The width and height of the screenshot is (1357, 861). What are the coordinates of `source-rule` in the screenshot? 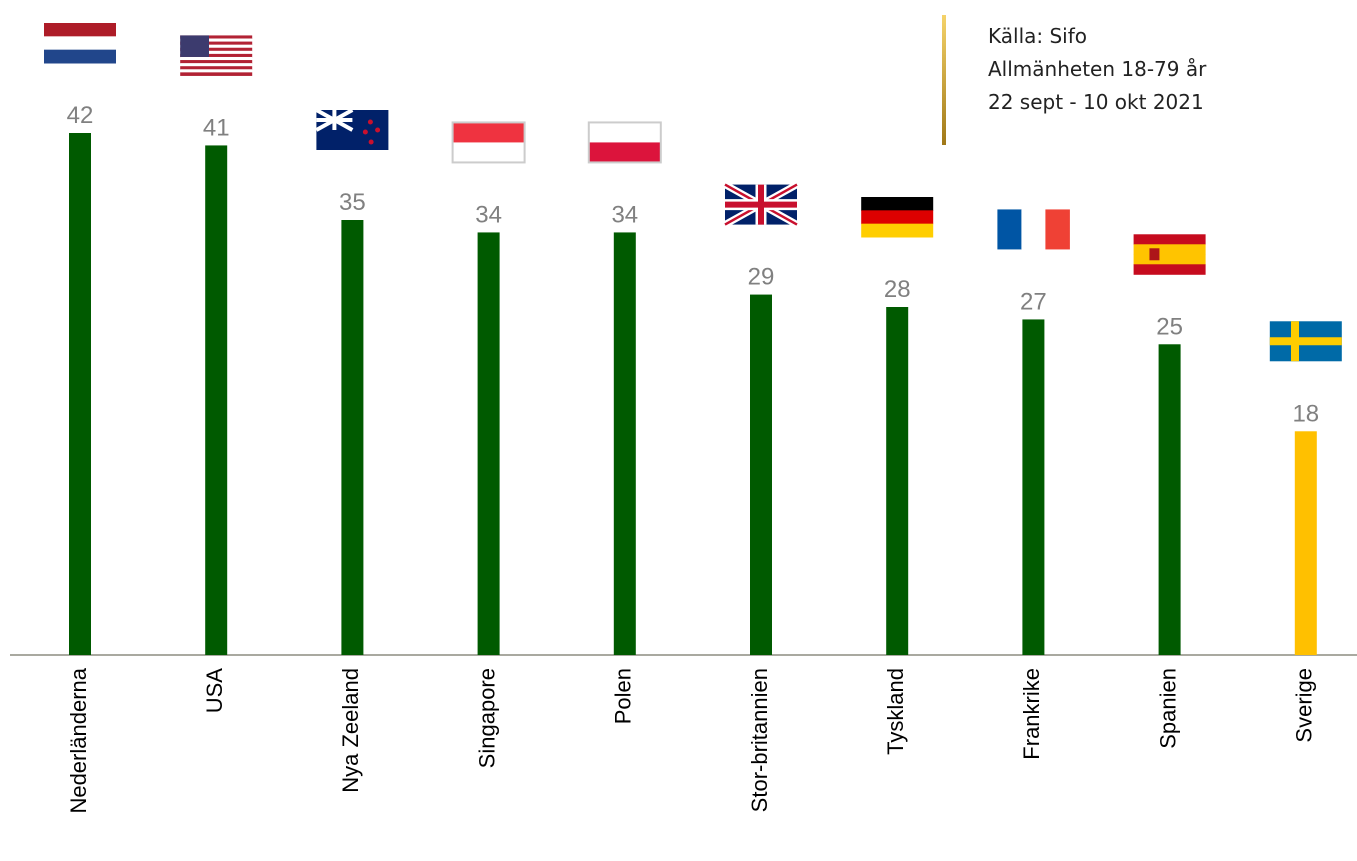 It's located at (944, 80).